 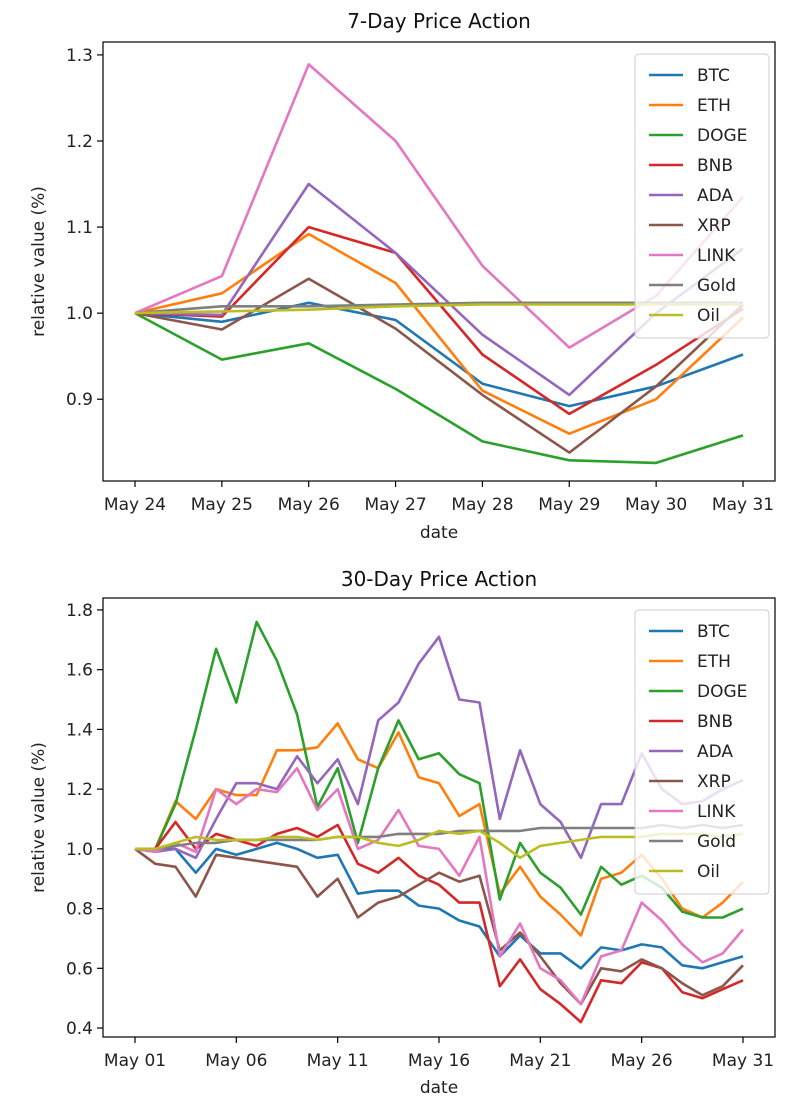 I want to click on x-tick-label: May 30, so click(x=656, y=505).